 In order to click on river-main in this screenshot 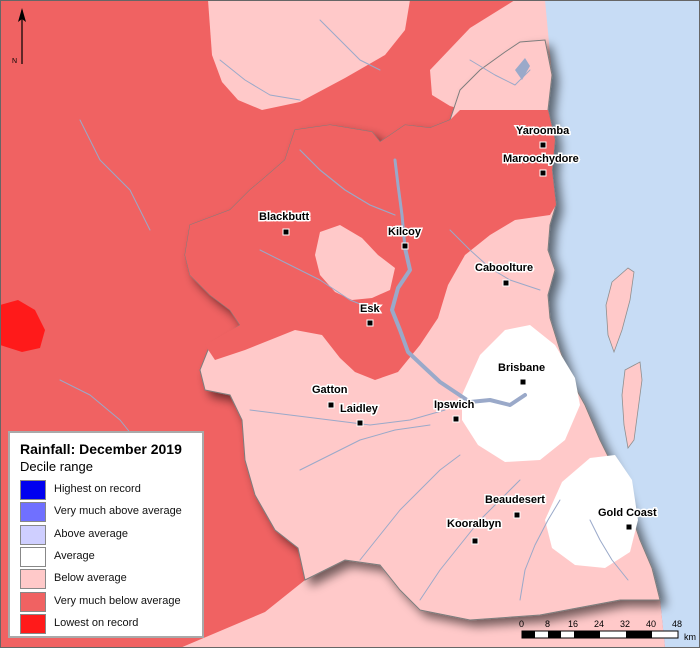, I will do `click(458, 326)`.